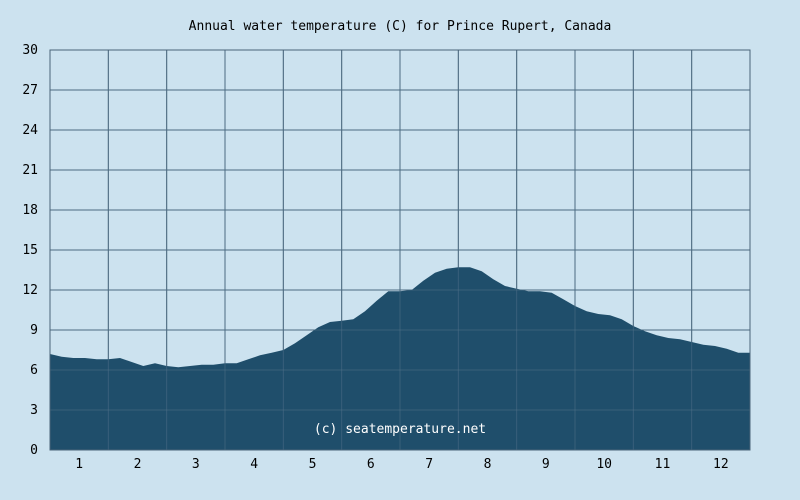 The height and width of the screenshot is (500, 800). I want to click on x-tick-label: 5, so click(313, 464).